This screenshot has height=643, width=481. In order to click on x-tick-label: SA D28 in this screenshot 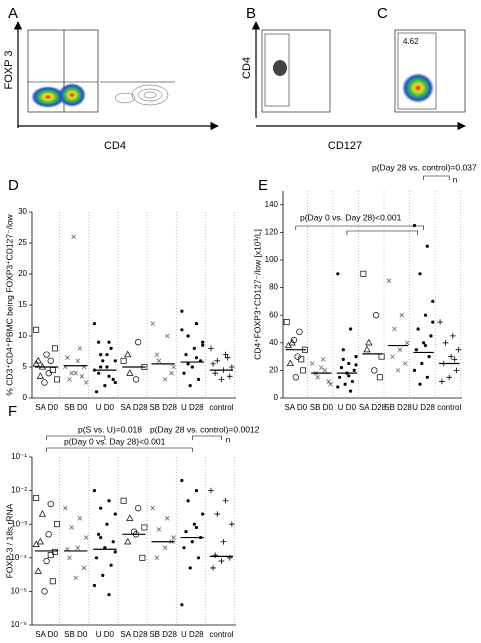, I will do `click(134, 407)`.